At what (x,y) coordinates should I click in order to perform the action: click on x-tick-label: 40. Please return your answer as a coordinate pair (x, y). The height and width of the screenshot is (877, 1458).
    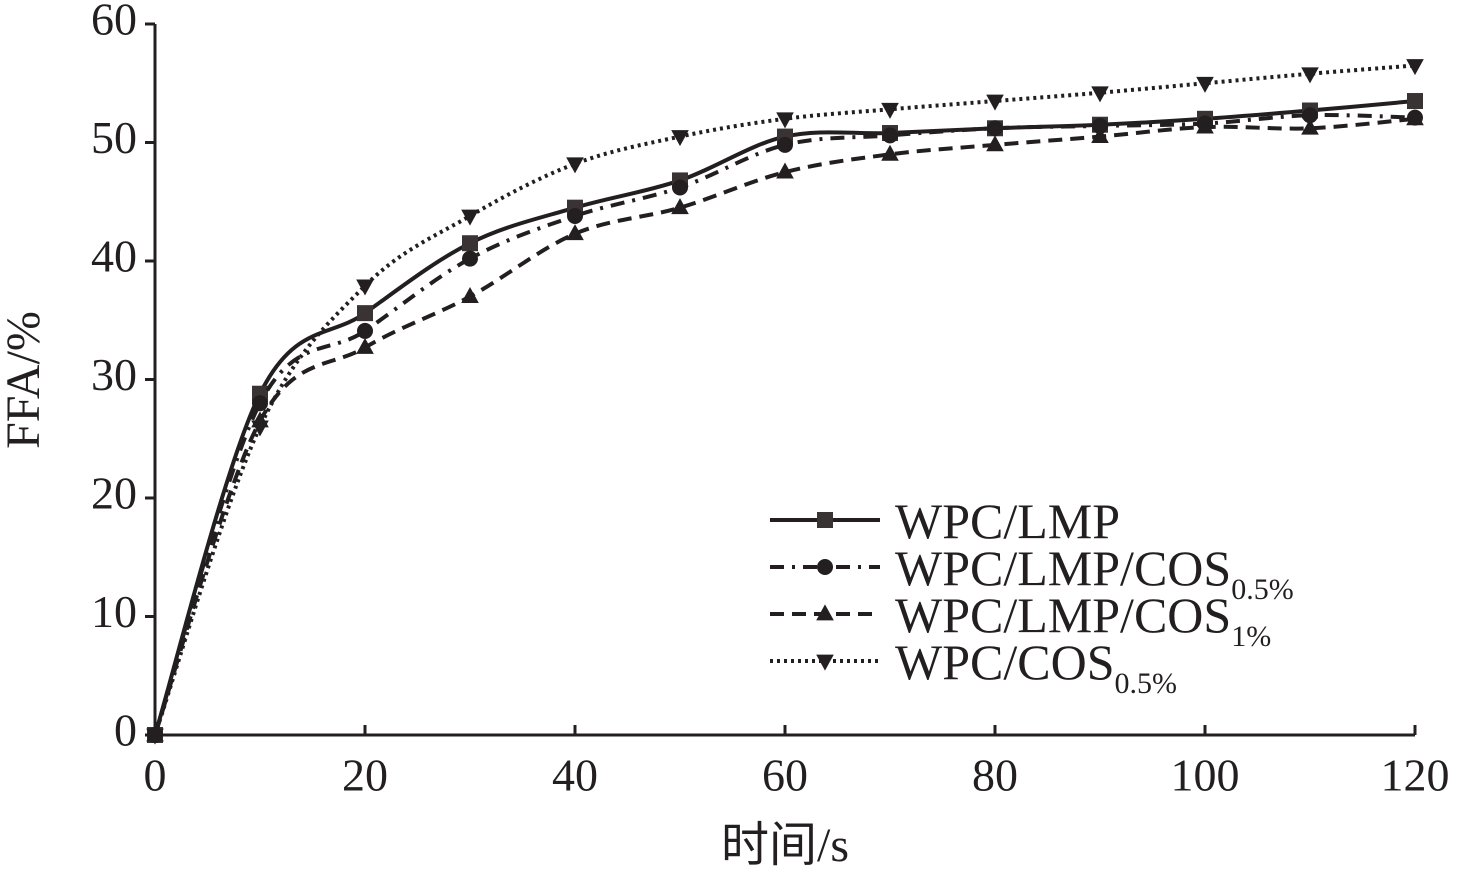
    Looking at the image, I should click on (575, 775).